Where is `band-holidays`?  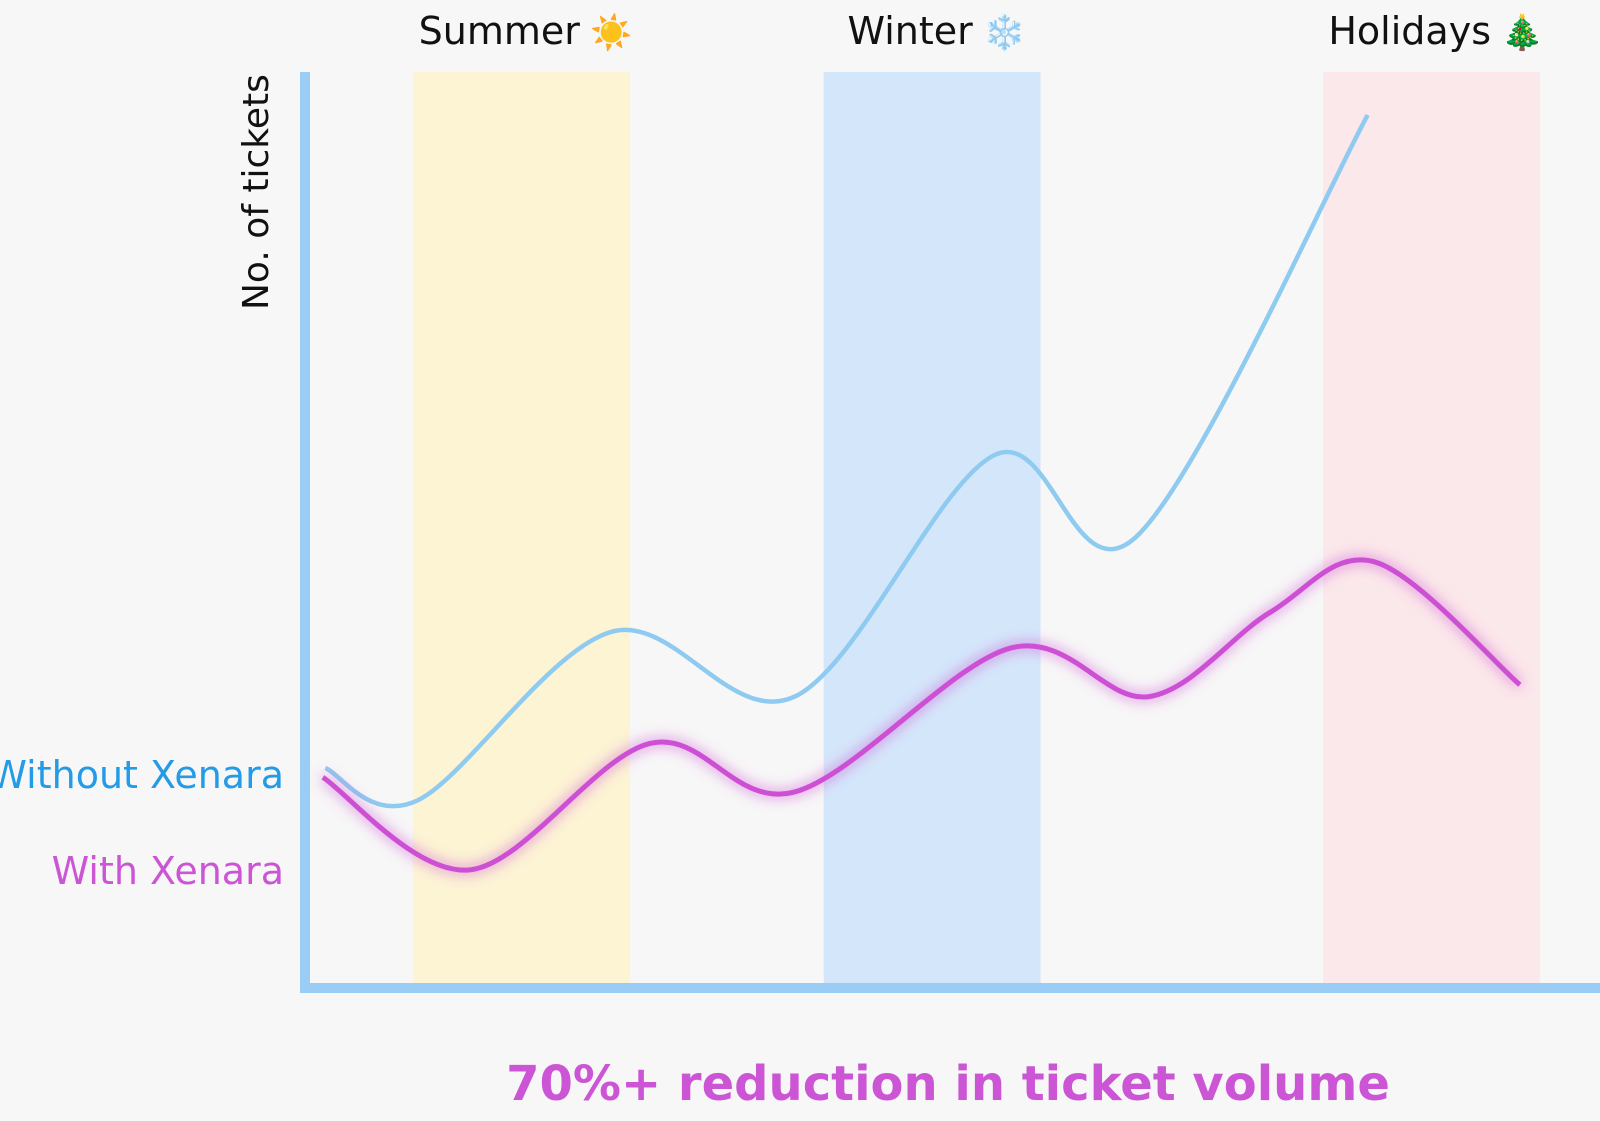
band-holidays is located at coordinates (1432, 527).